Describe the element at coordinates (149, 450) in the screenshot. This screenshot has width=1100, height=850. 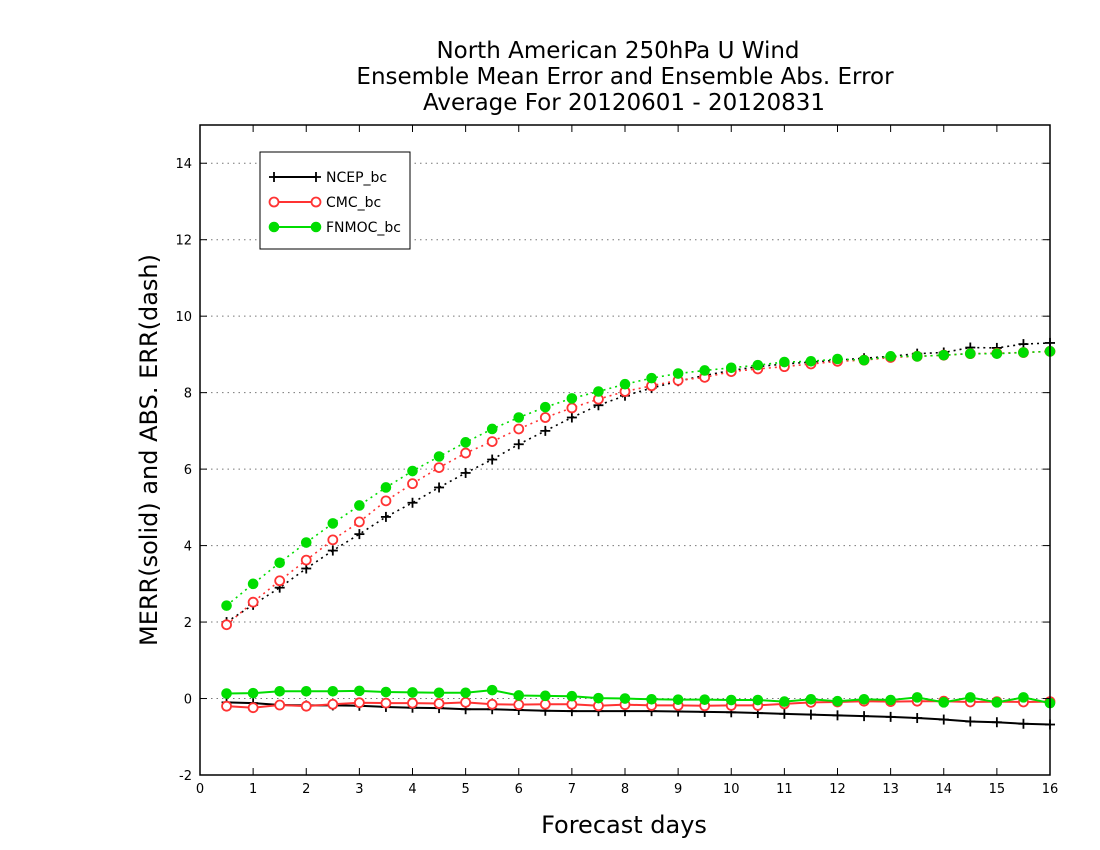
I see `y-axis-label: MERR(solid) and ABS. ERR(dash)` at that location.